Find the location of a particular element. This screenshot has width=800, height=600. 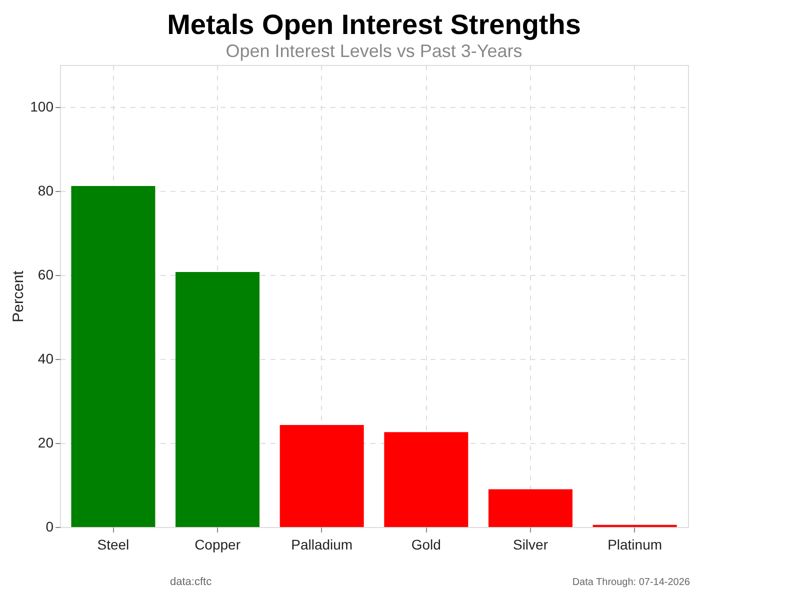

x-tick-label: Copper is located at coordinates (217, 544).